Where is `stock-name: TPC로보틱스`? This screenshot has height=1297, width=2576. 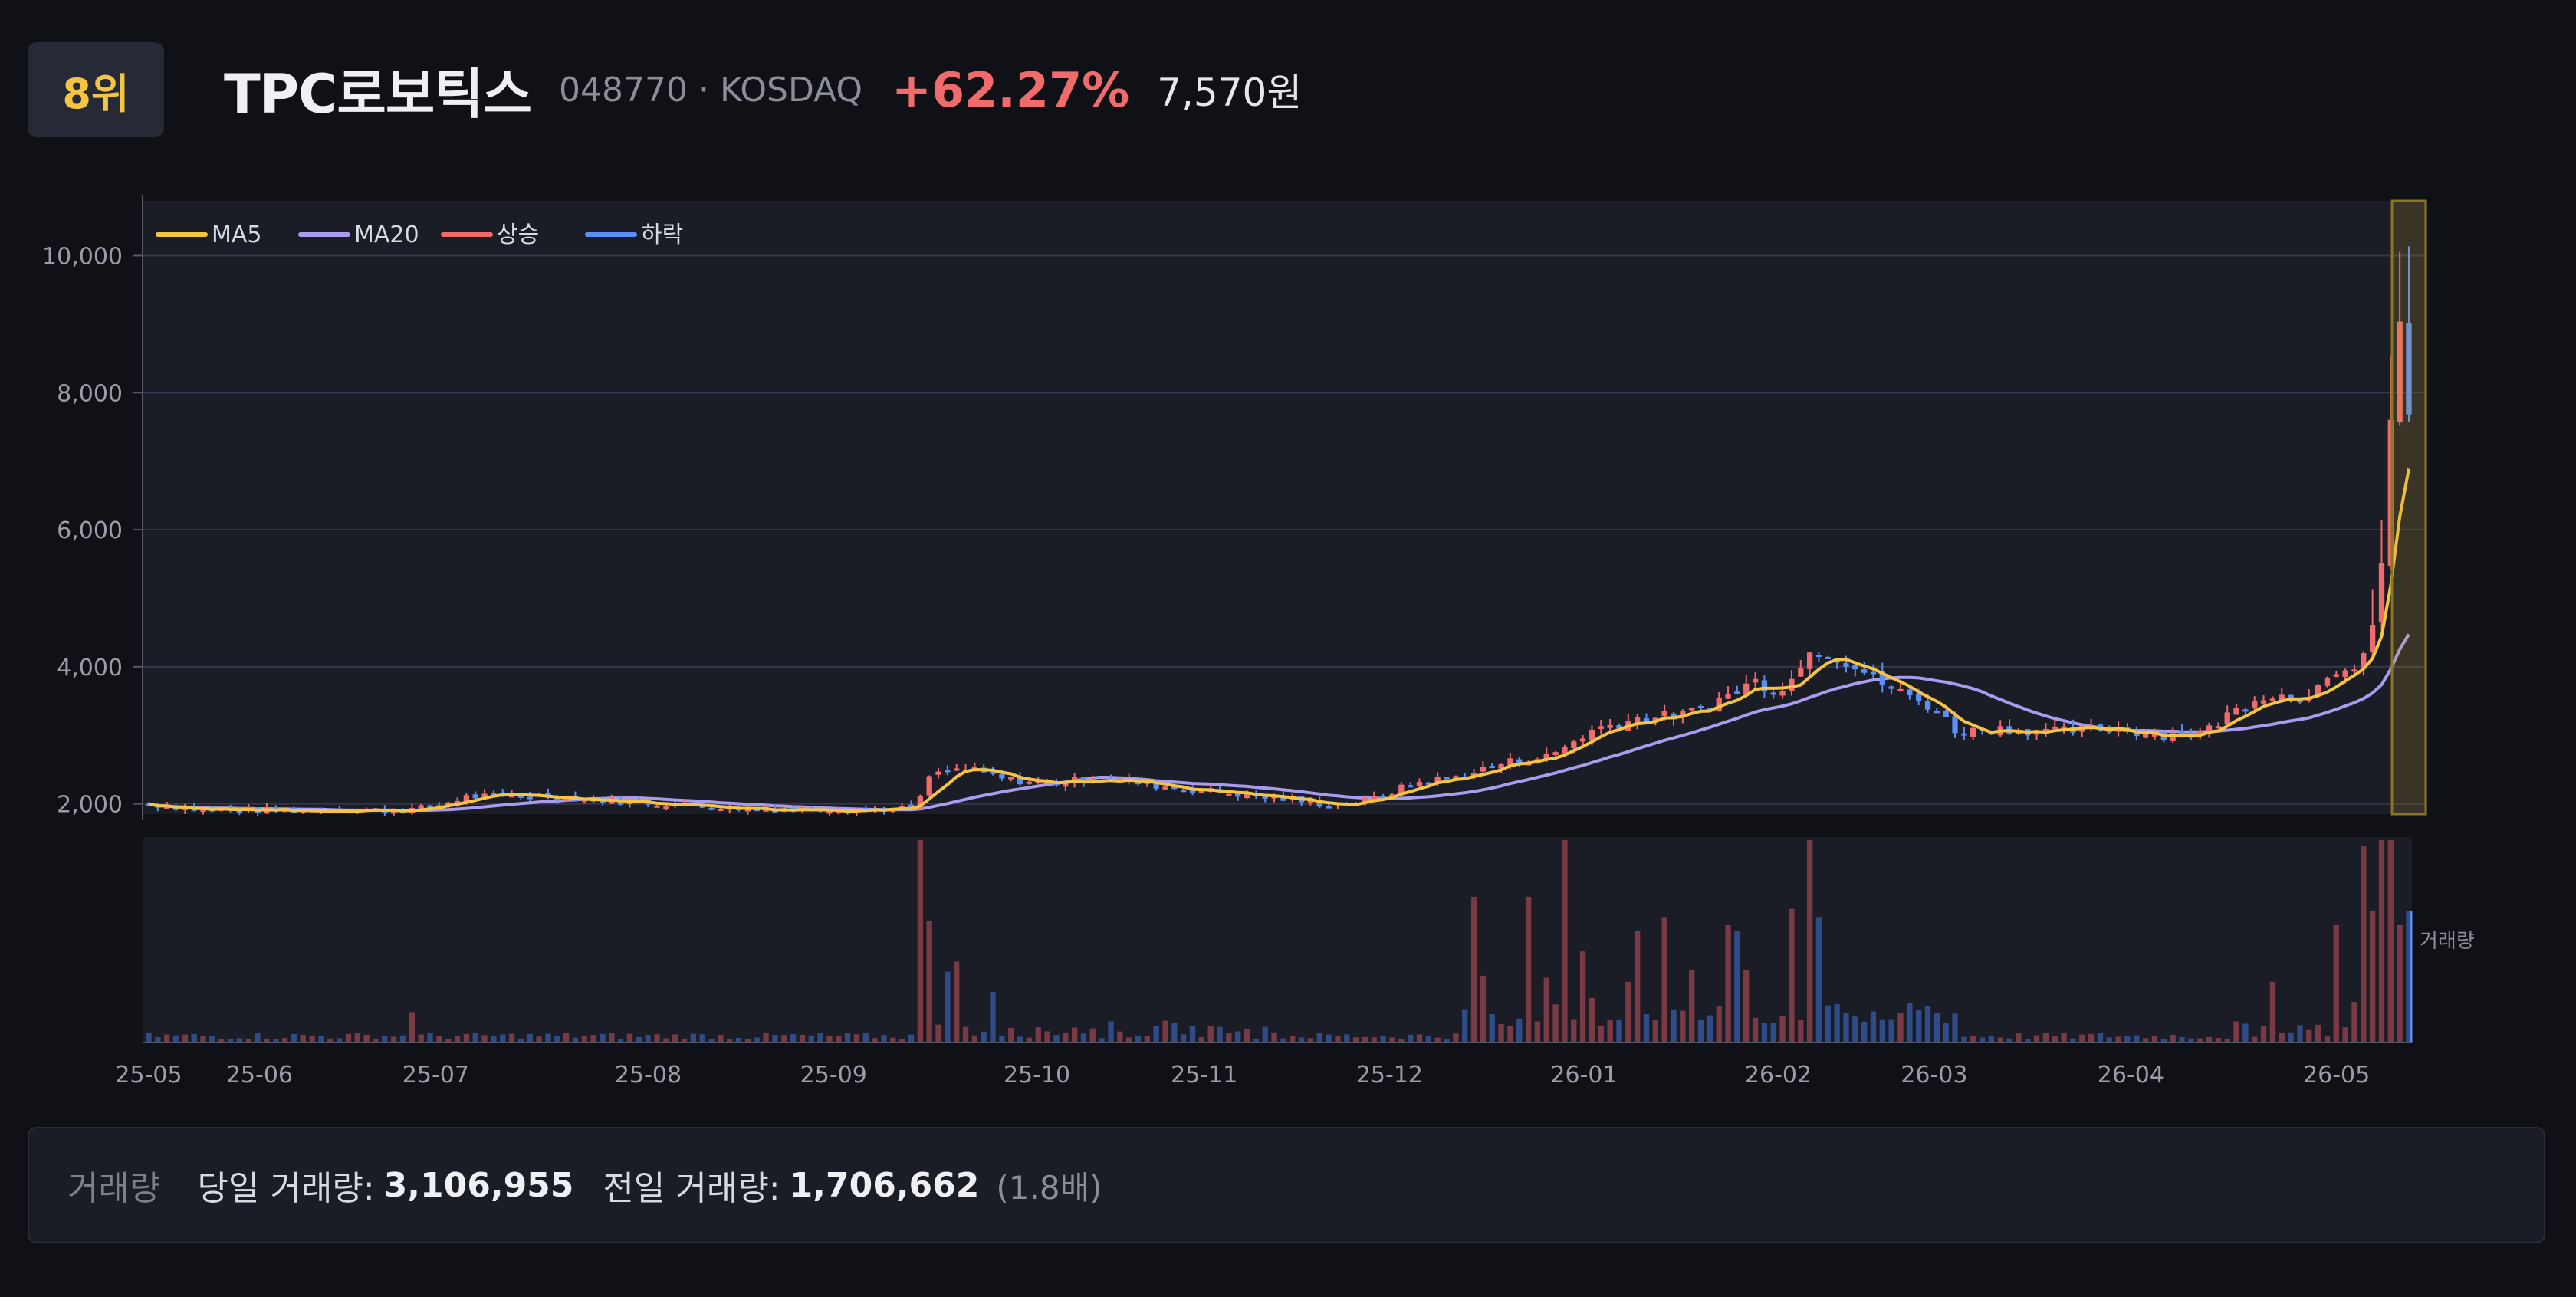
stock-name: TPC로보틱스 is located at coordinates (378, 94).